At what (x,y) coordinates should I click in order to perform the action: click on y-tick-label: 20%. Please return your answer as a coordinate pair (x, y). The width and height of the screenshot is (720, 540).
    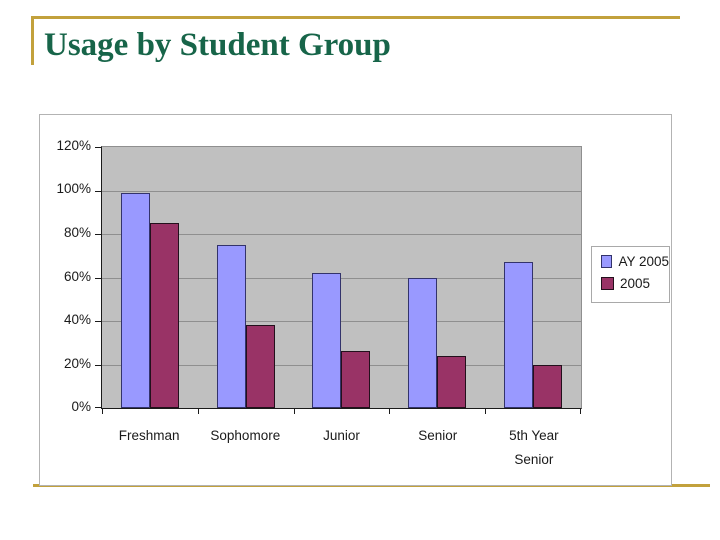
    Looking at the image, I should click on (77, 363).